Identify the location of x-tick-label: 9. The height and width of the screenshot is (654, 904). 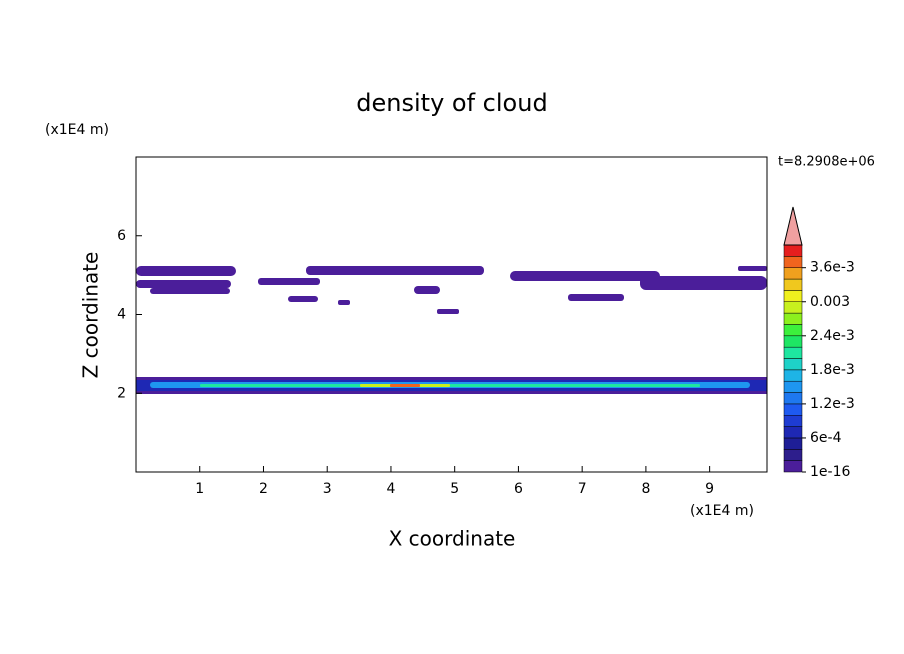
(709, 489).